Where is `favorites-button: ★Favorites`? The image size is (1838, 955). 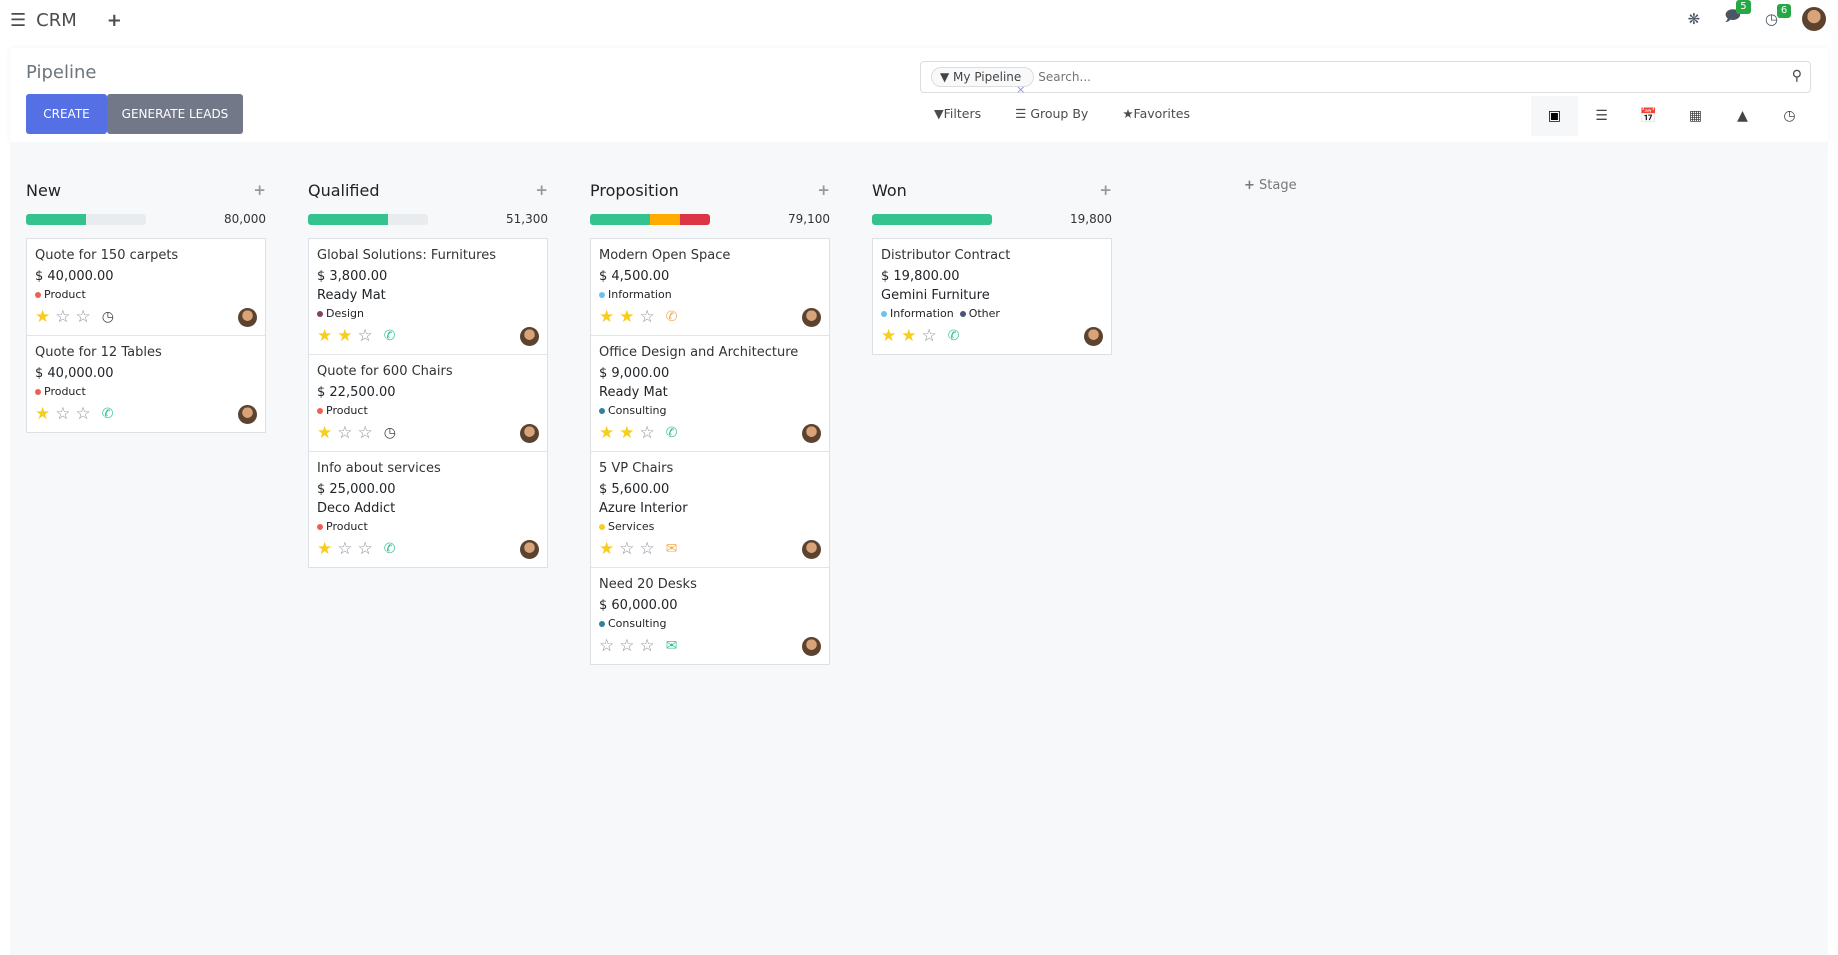
favorites-button: ★Favorites is located at coordinates (1156, 113).